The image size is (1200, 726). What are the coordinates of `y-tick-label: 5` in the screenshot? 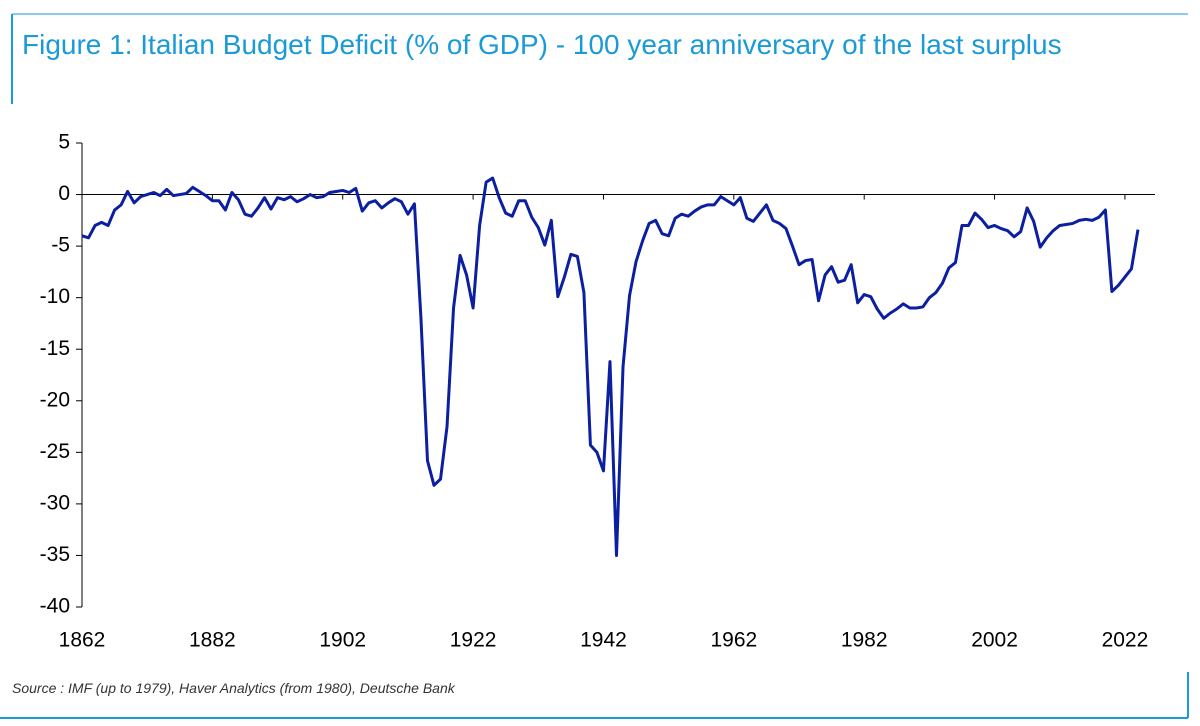 It's located at (64, 142).